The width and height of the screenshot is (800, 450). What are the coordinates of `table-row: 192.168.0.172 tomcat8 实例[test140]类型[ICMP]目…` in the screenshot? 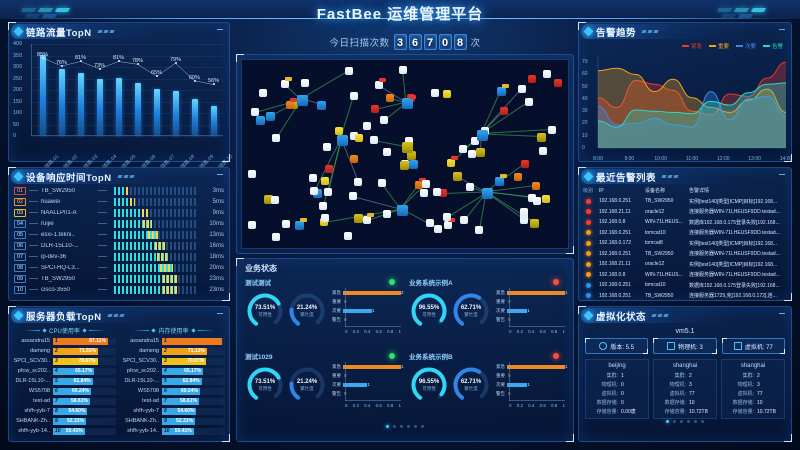 It's located at (685, 243).